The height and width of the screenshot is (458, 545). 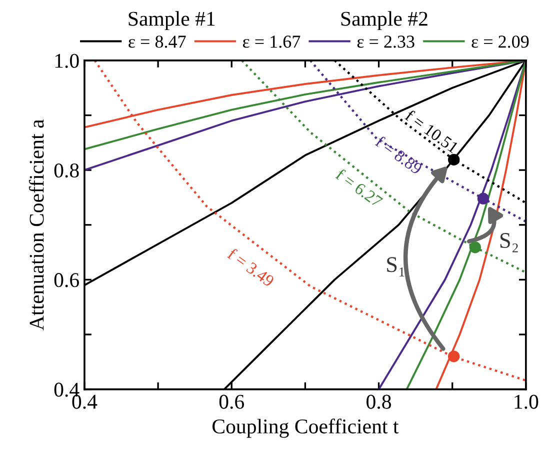 What do you see at coordinates (231, 401) in the screenshot?
I see `x-tick-label: 0.6` at bounding box center [231, 401].